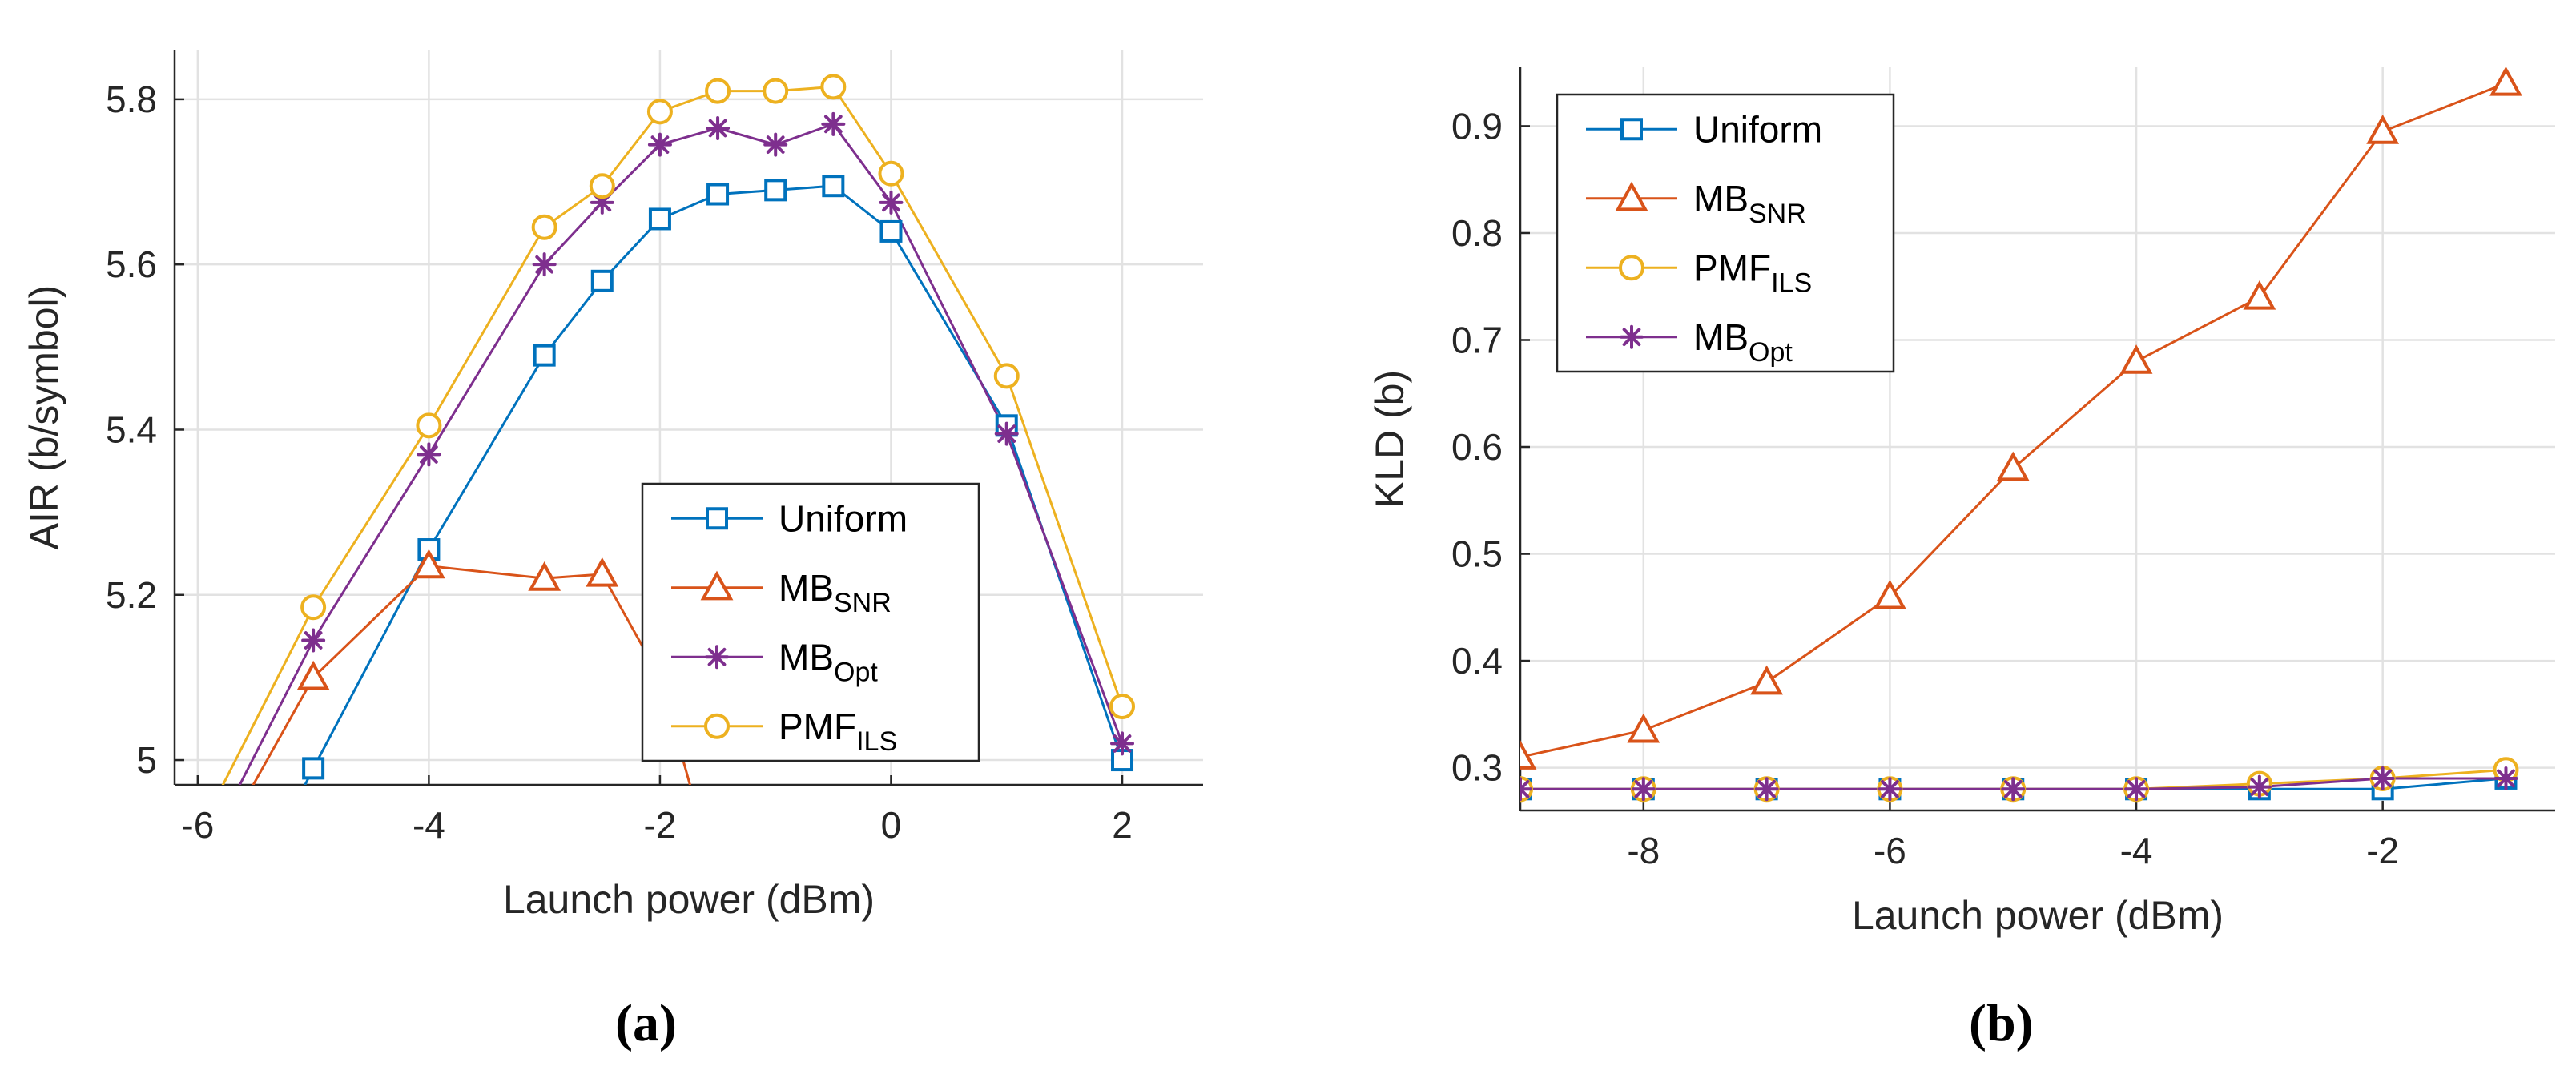 The width and height of the screenshot is (2576, 1066). Describe the element at coordinates (1477, 126) in the screenshot. I see `y-tick-label: 0.9` at that location.